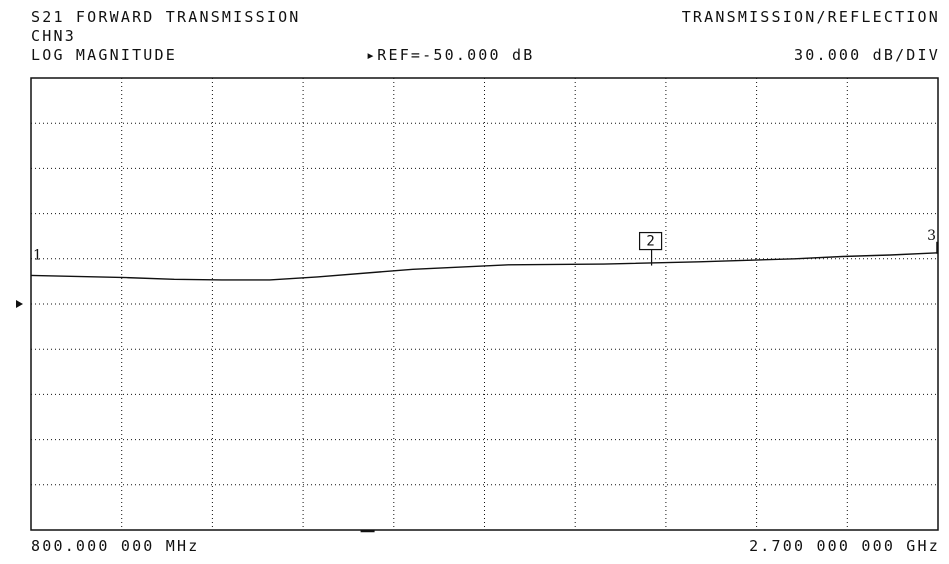  What do you see at coordinates (485, 247) in the screenshot?
I see `markers: 1 2 3` at bounding box center [485, 247].